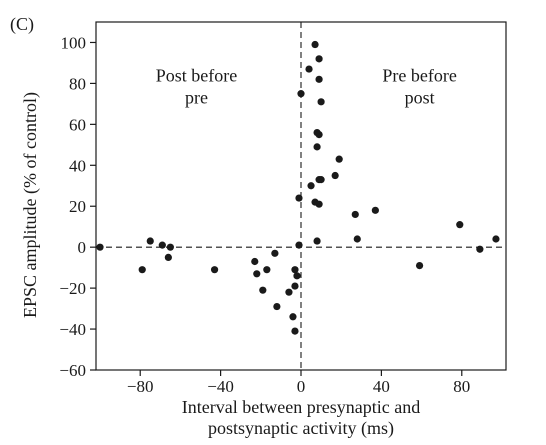 The width and height of the screenshot is (546, 445). I want to click on y-tick-label: −40, so click(72, 329).